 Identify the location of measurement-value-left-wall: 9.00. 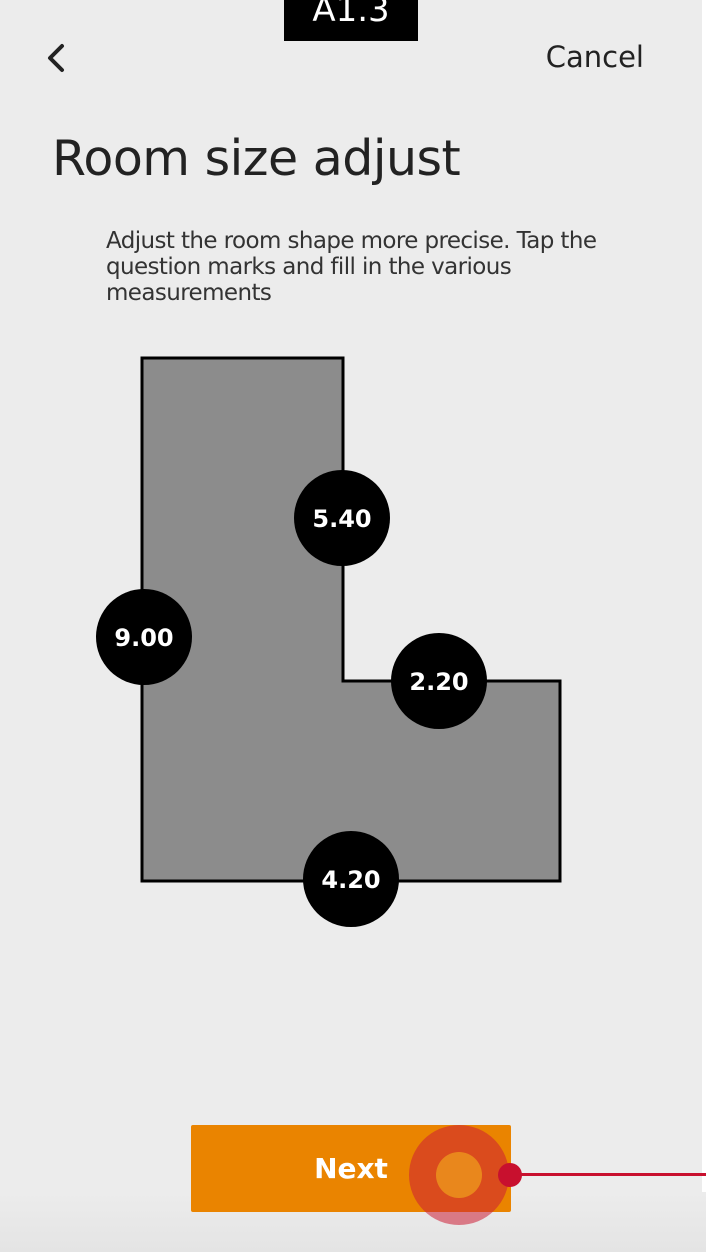
(143, 638).